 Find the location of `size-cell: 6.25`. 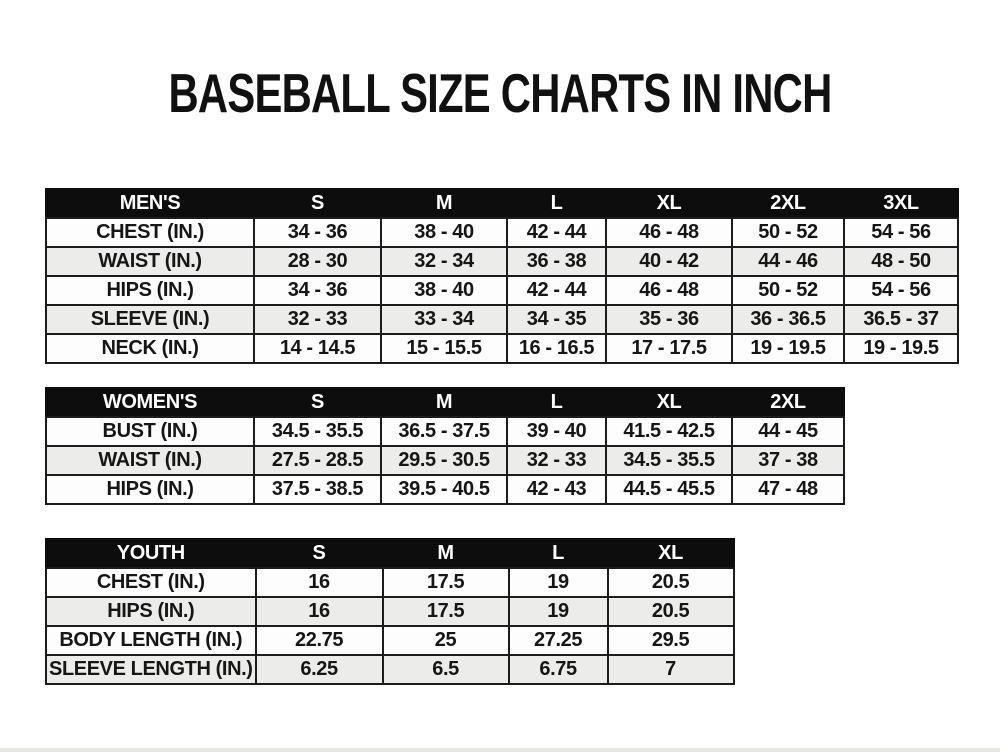

size-cell: 6.25 is located at coordinates (319, 669).